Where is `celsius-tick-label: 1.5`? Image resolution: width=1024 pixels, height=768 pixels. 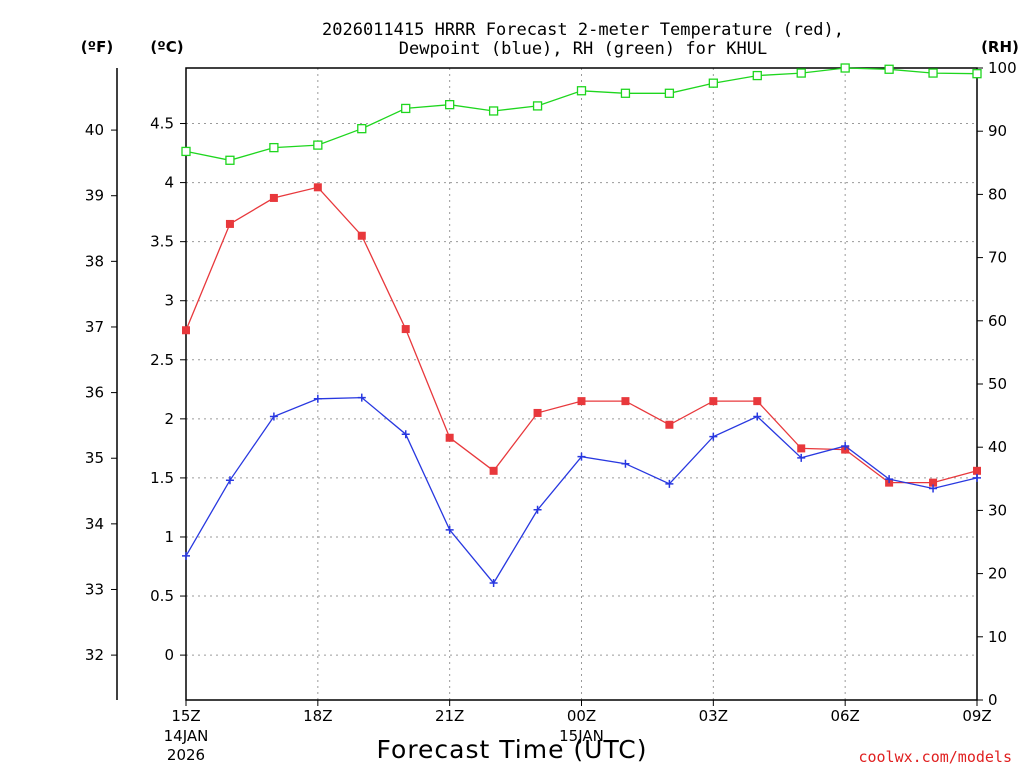 celsius-tick-label: 1.5 is located at coordinates (162, 478).